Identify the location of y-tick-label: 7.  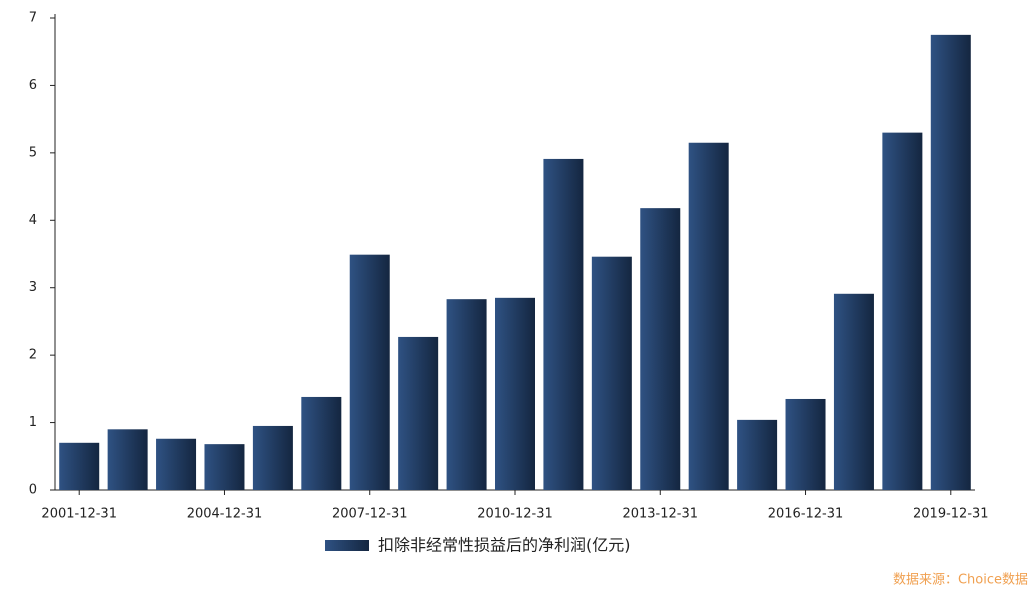
(33, 18).